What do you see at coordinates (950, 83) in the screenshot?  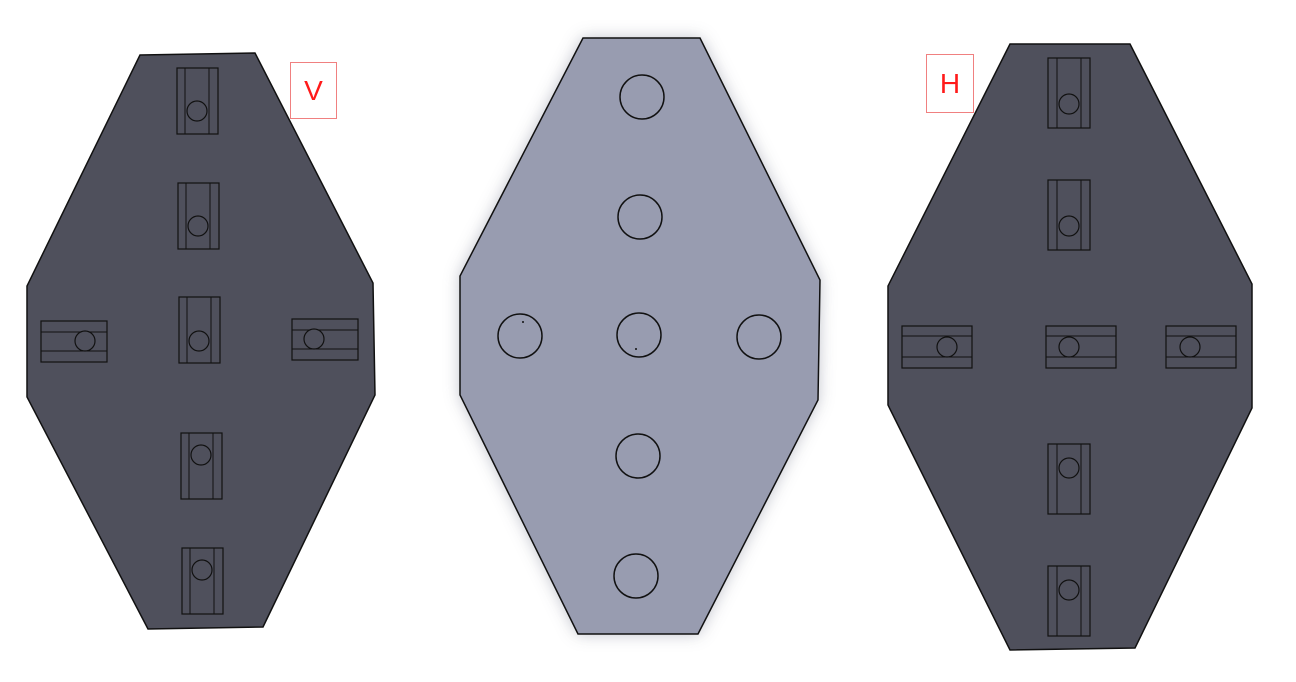 I see `label-h: H` at bounding box center [950, 83].